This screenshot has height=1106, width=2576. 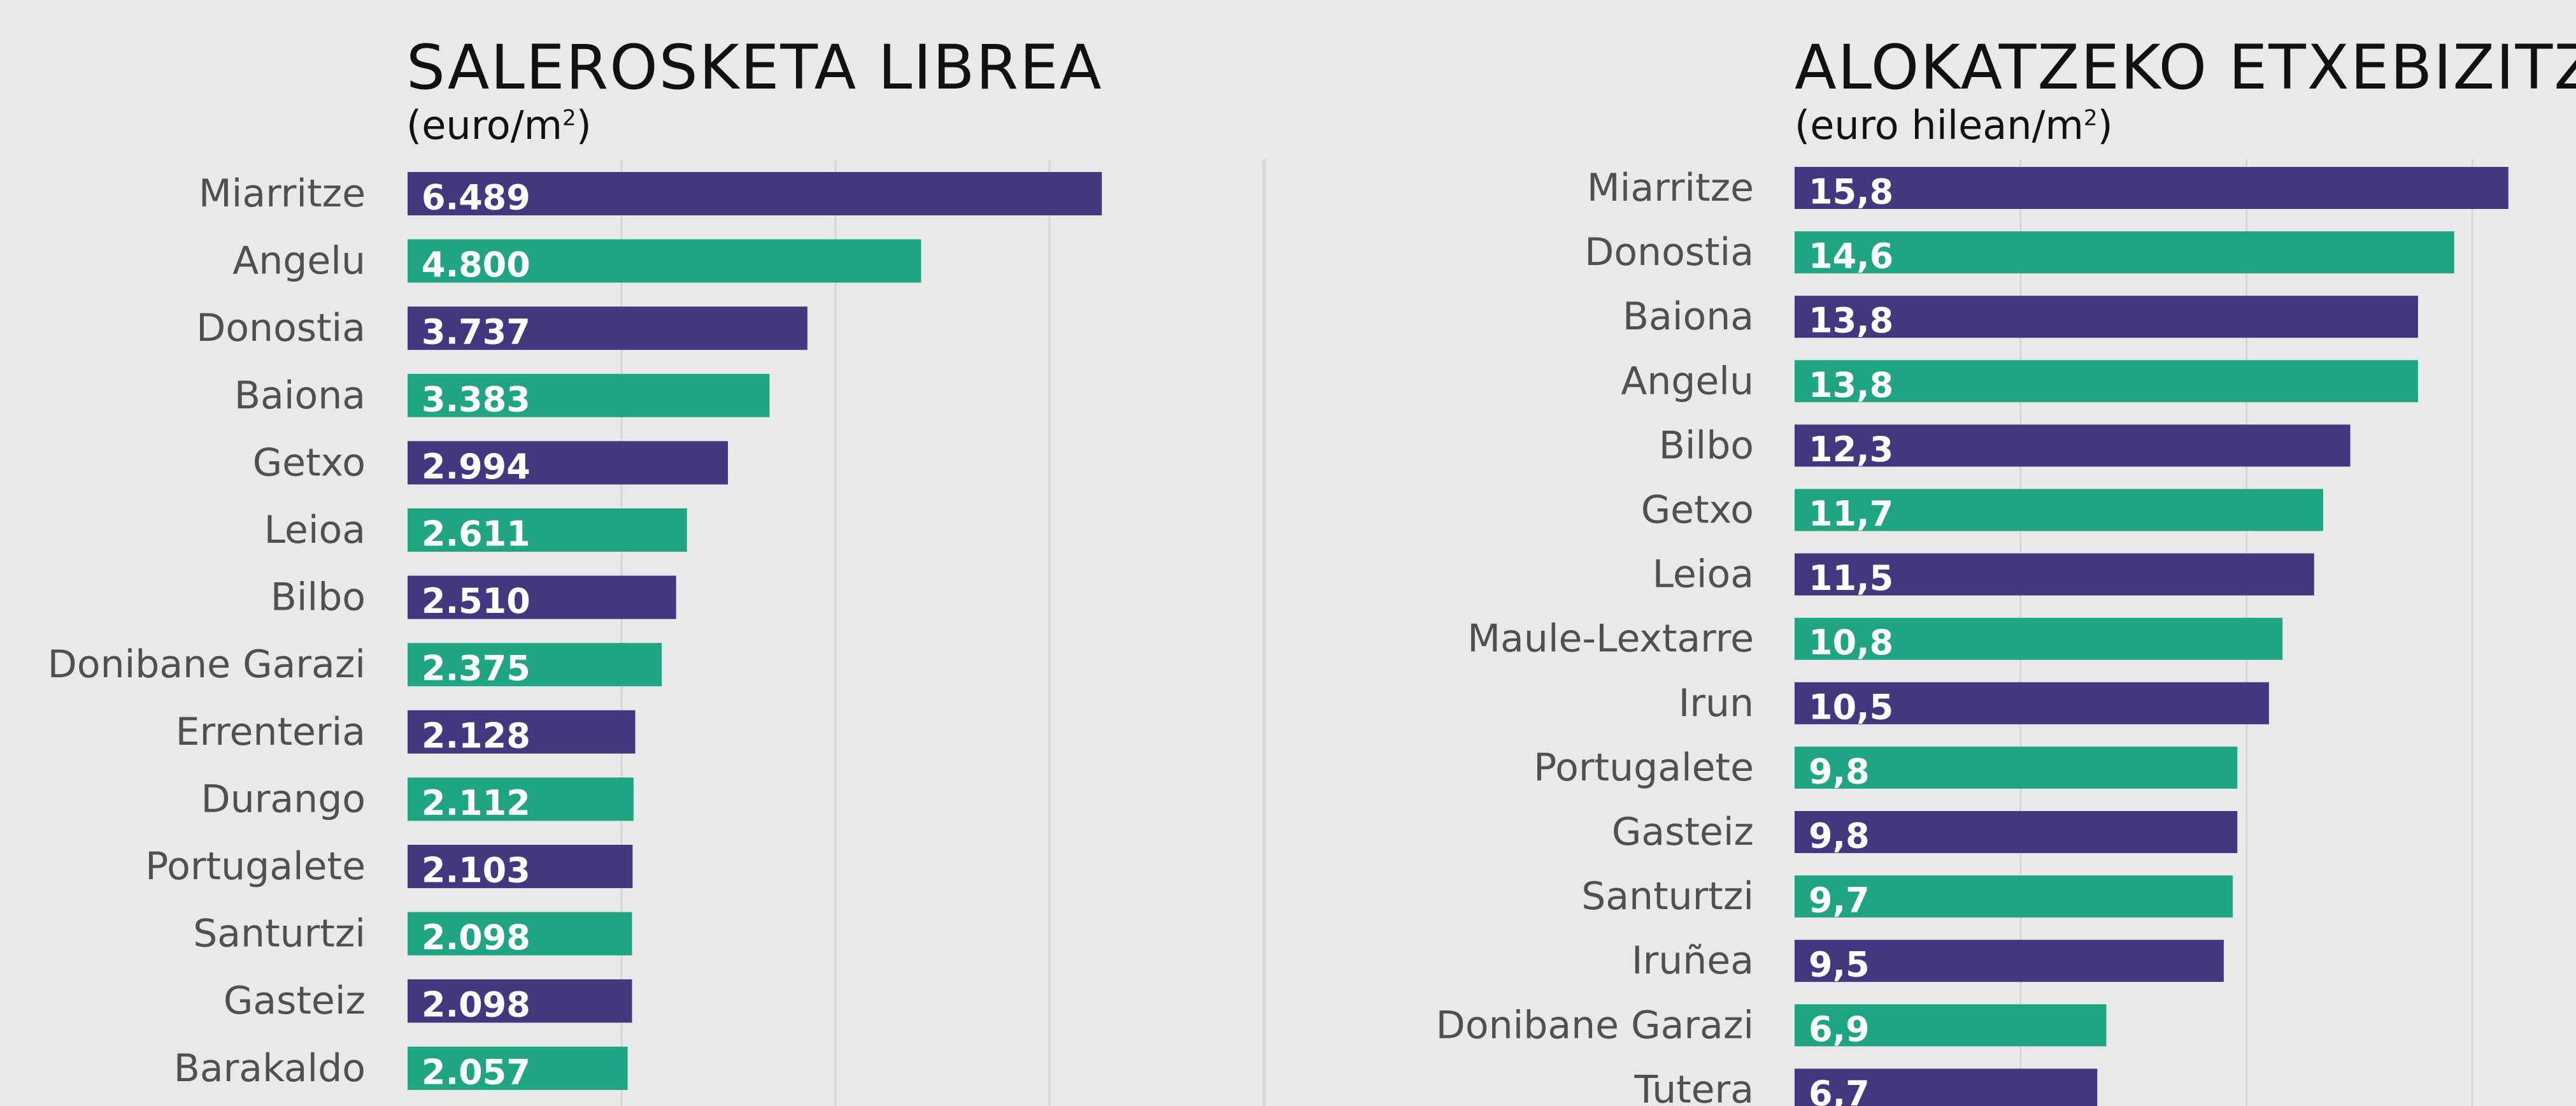 What do you see at coordinates (283, 799) in the screenshot?
I see `category-label: Durango` at bounding box center [283, 799].